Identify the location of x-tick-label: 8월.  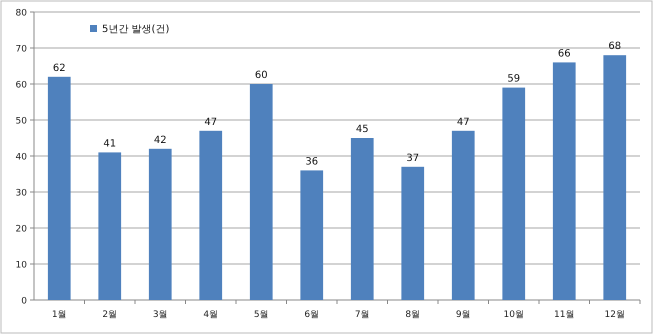
(412, 315).